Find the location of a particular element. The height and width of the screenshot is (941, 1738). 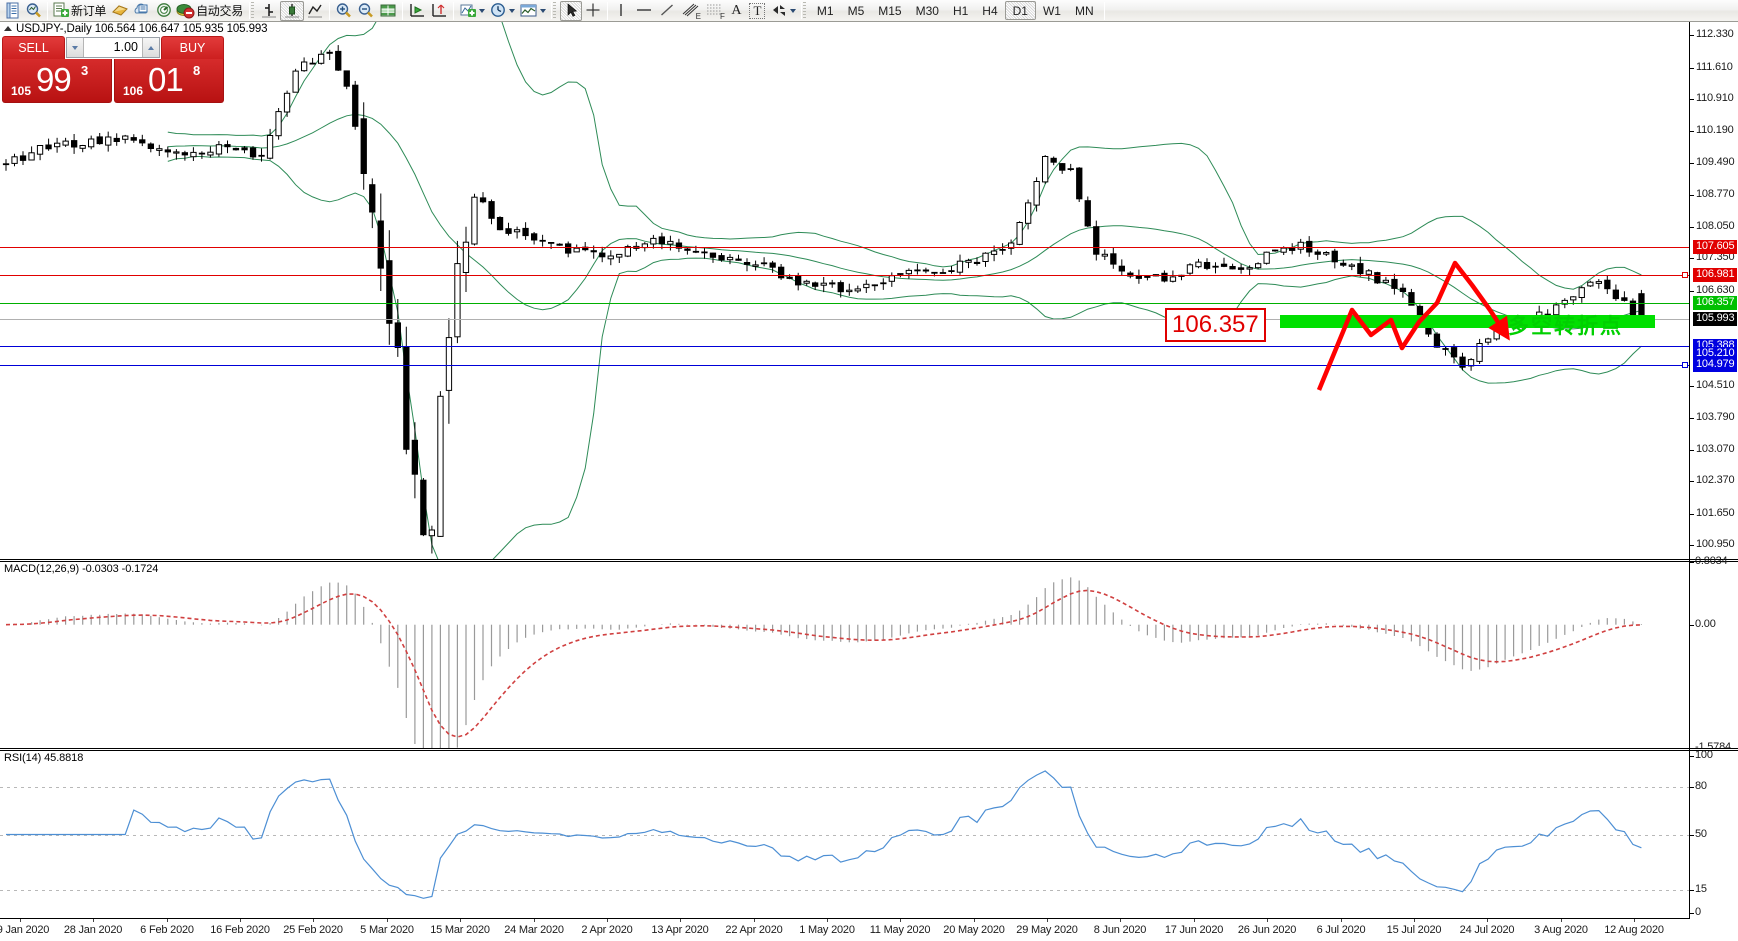

date-tick-label: 2 Apr 2020 is located at coordinates (607, 930).